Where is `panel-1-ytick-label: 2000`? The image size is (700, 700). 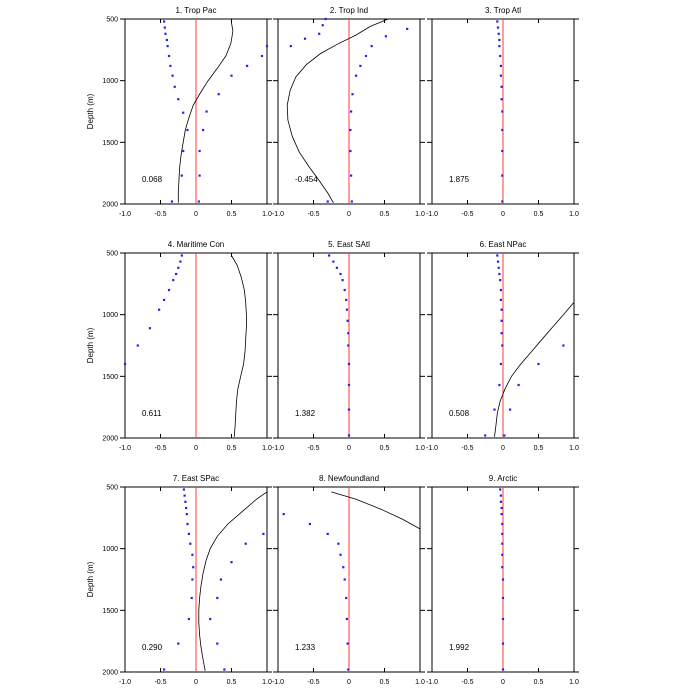
panel-1-ytick-label: 2000 is located at coordinates (110, 205).